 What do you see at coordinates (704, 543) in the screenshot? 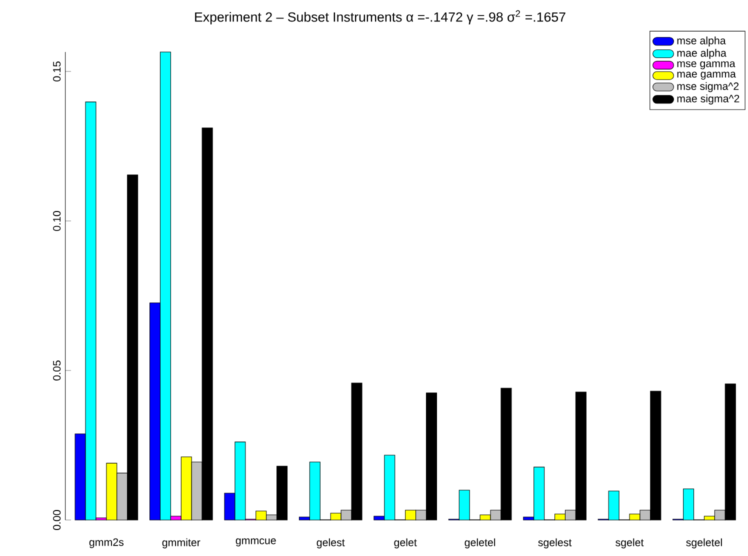
I see `x-tick-label: sgeletel` at bounding box center [704, 543].